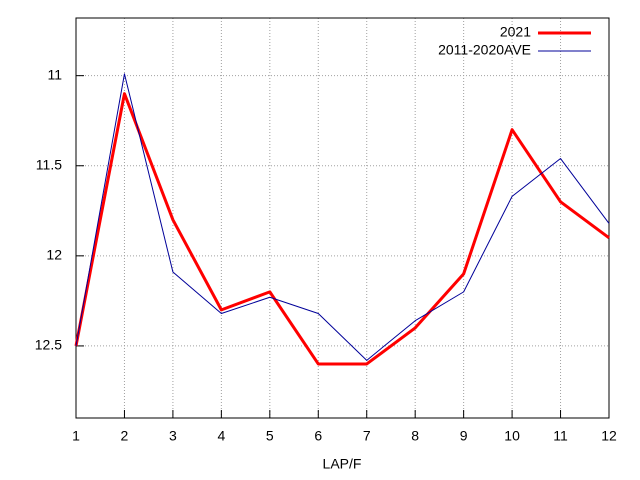  I want to click on x-axis-label: LAP/F, so click(342, 464).